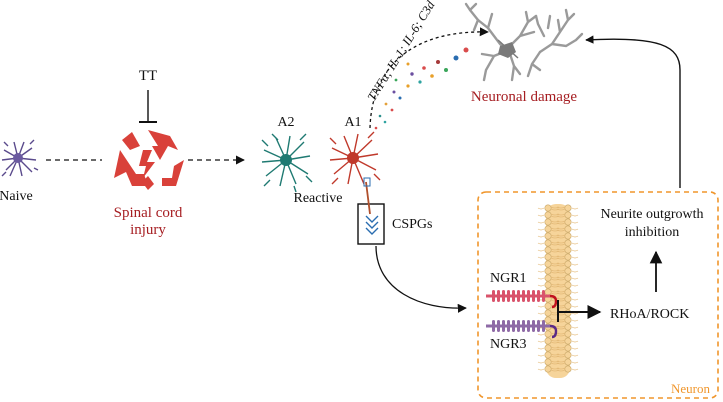 The height and width of the screenshot is (402, 723). What do you see at coordinates (371, 211) in the screenshot?
I see `cspgs-box` at bounding box center [371, 211].